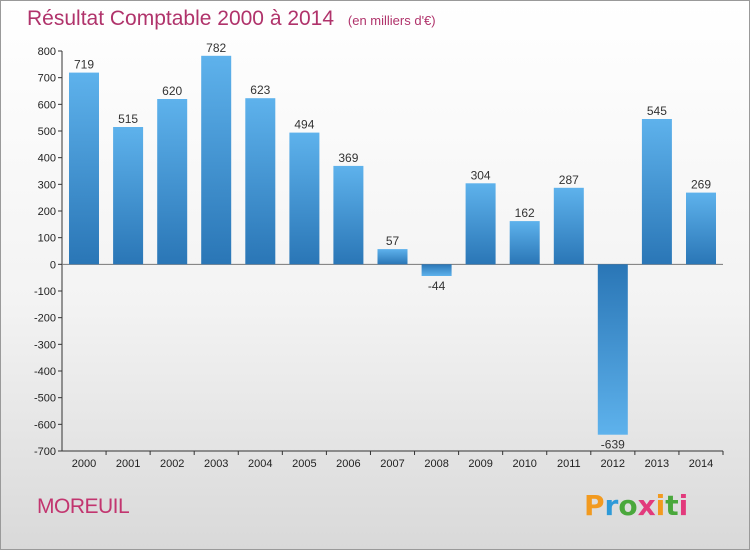 Image resolution: width=750 pixels, height=550 pixels. Describe the element at coordinates (612, 349) in the screenshot. I see `bar-2012` at that location.